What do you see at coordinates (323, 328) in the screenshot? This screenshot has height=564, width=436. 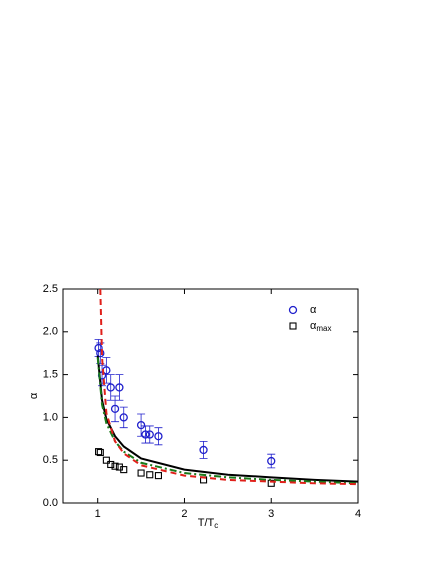 I see `legend-name-sub: max` at bounding box center [323, 328].